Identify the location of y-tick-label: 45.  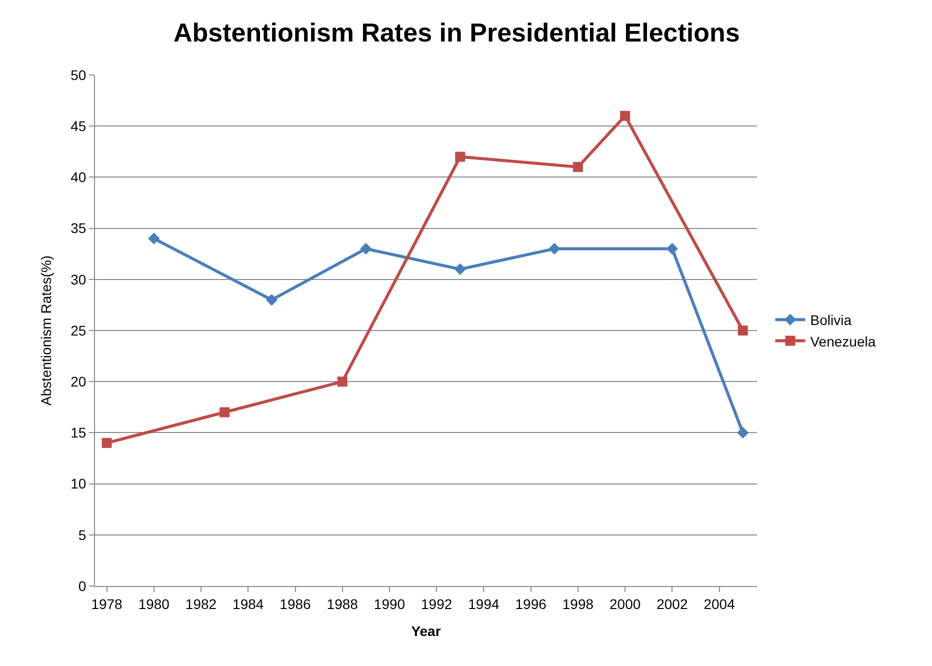
(78, 126).